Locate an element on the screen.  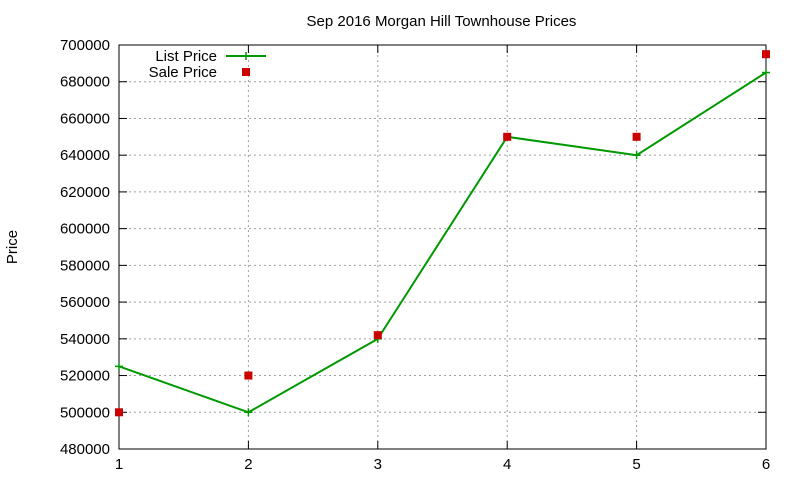
y-tick-label: 540000 is located at coordinates (85, 339).